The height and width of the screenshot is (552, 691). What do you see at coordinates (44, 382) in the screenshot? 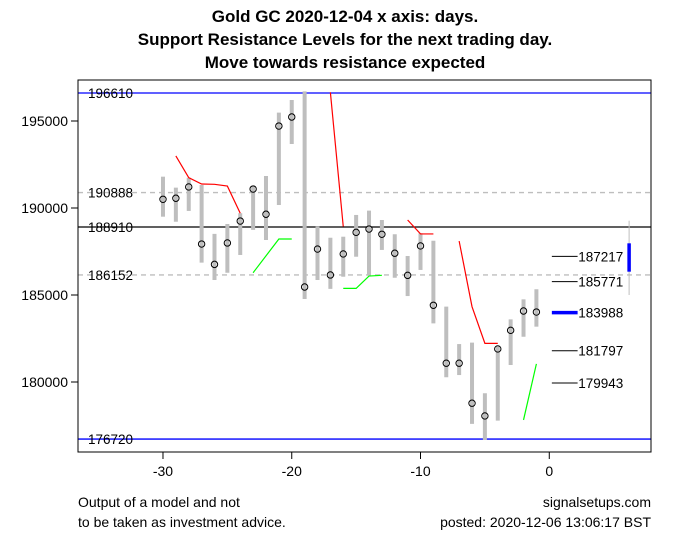
I see `y-tick-label: 180000` at bounding box center [44, 382].